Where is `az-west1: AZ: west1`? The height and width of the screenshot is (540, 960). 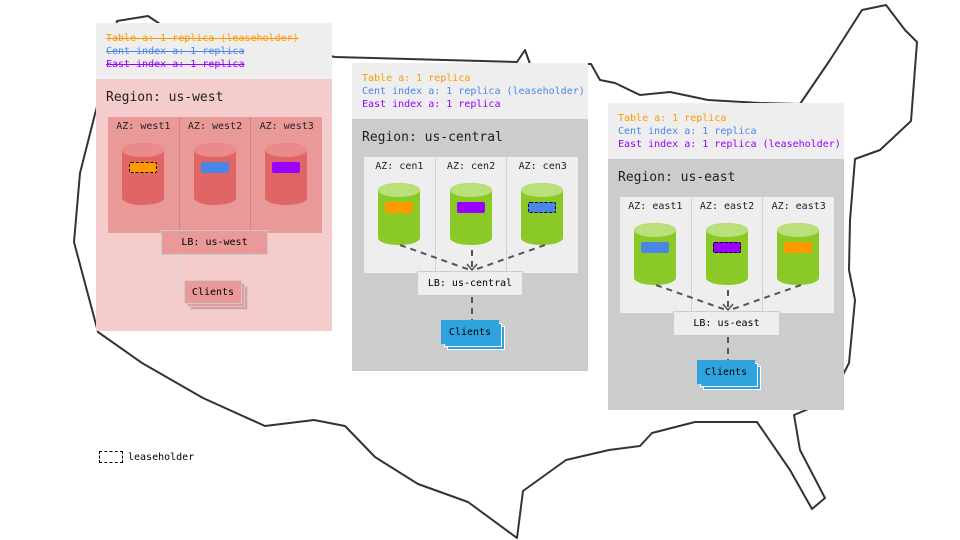
az-west1: AZ: west1 is located at coordinates (144, 175).